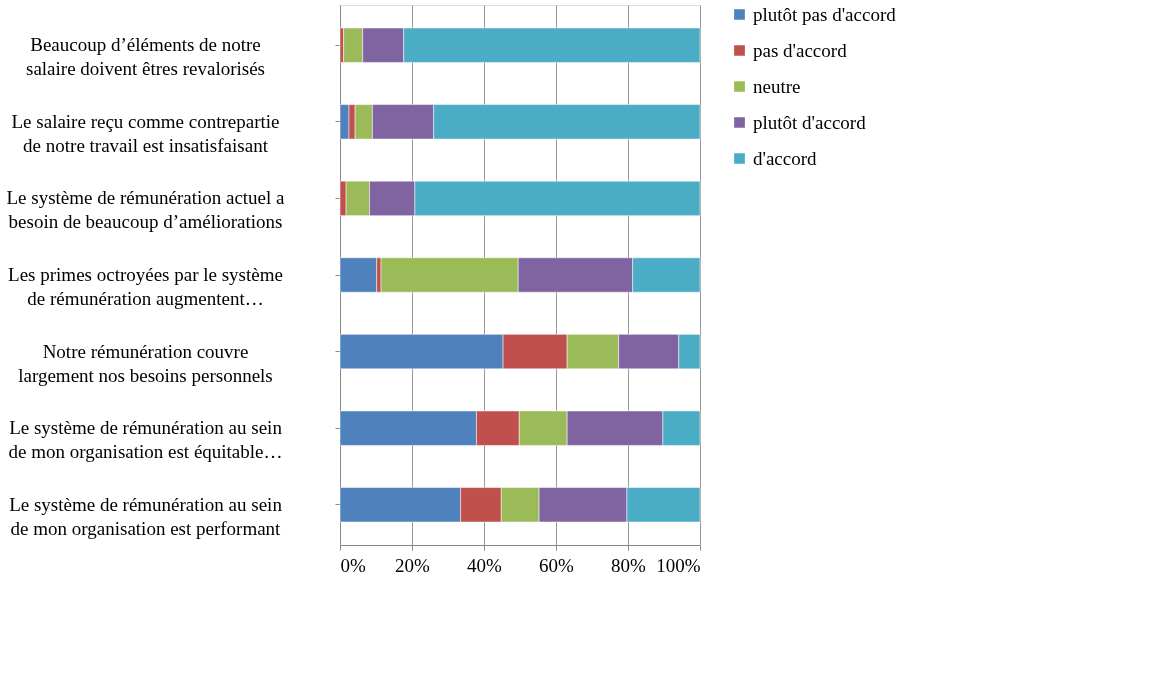  I want to click on y-tick-label: Le salaire reçu comme contrepartie de notre travail est insatisfaisant, so click(145, 133).